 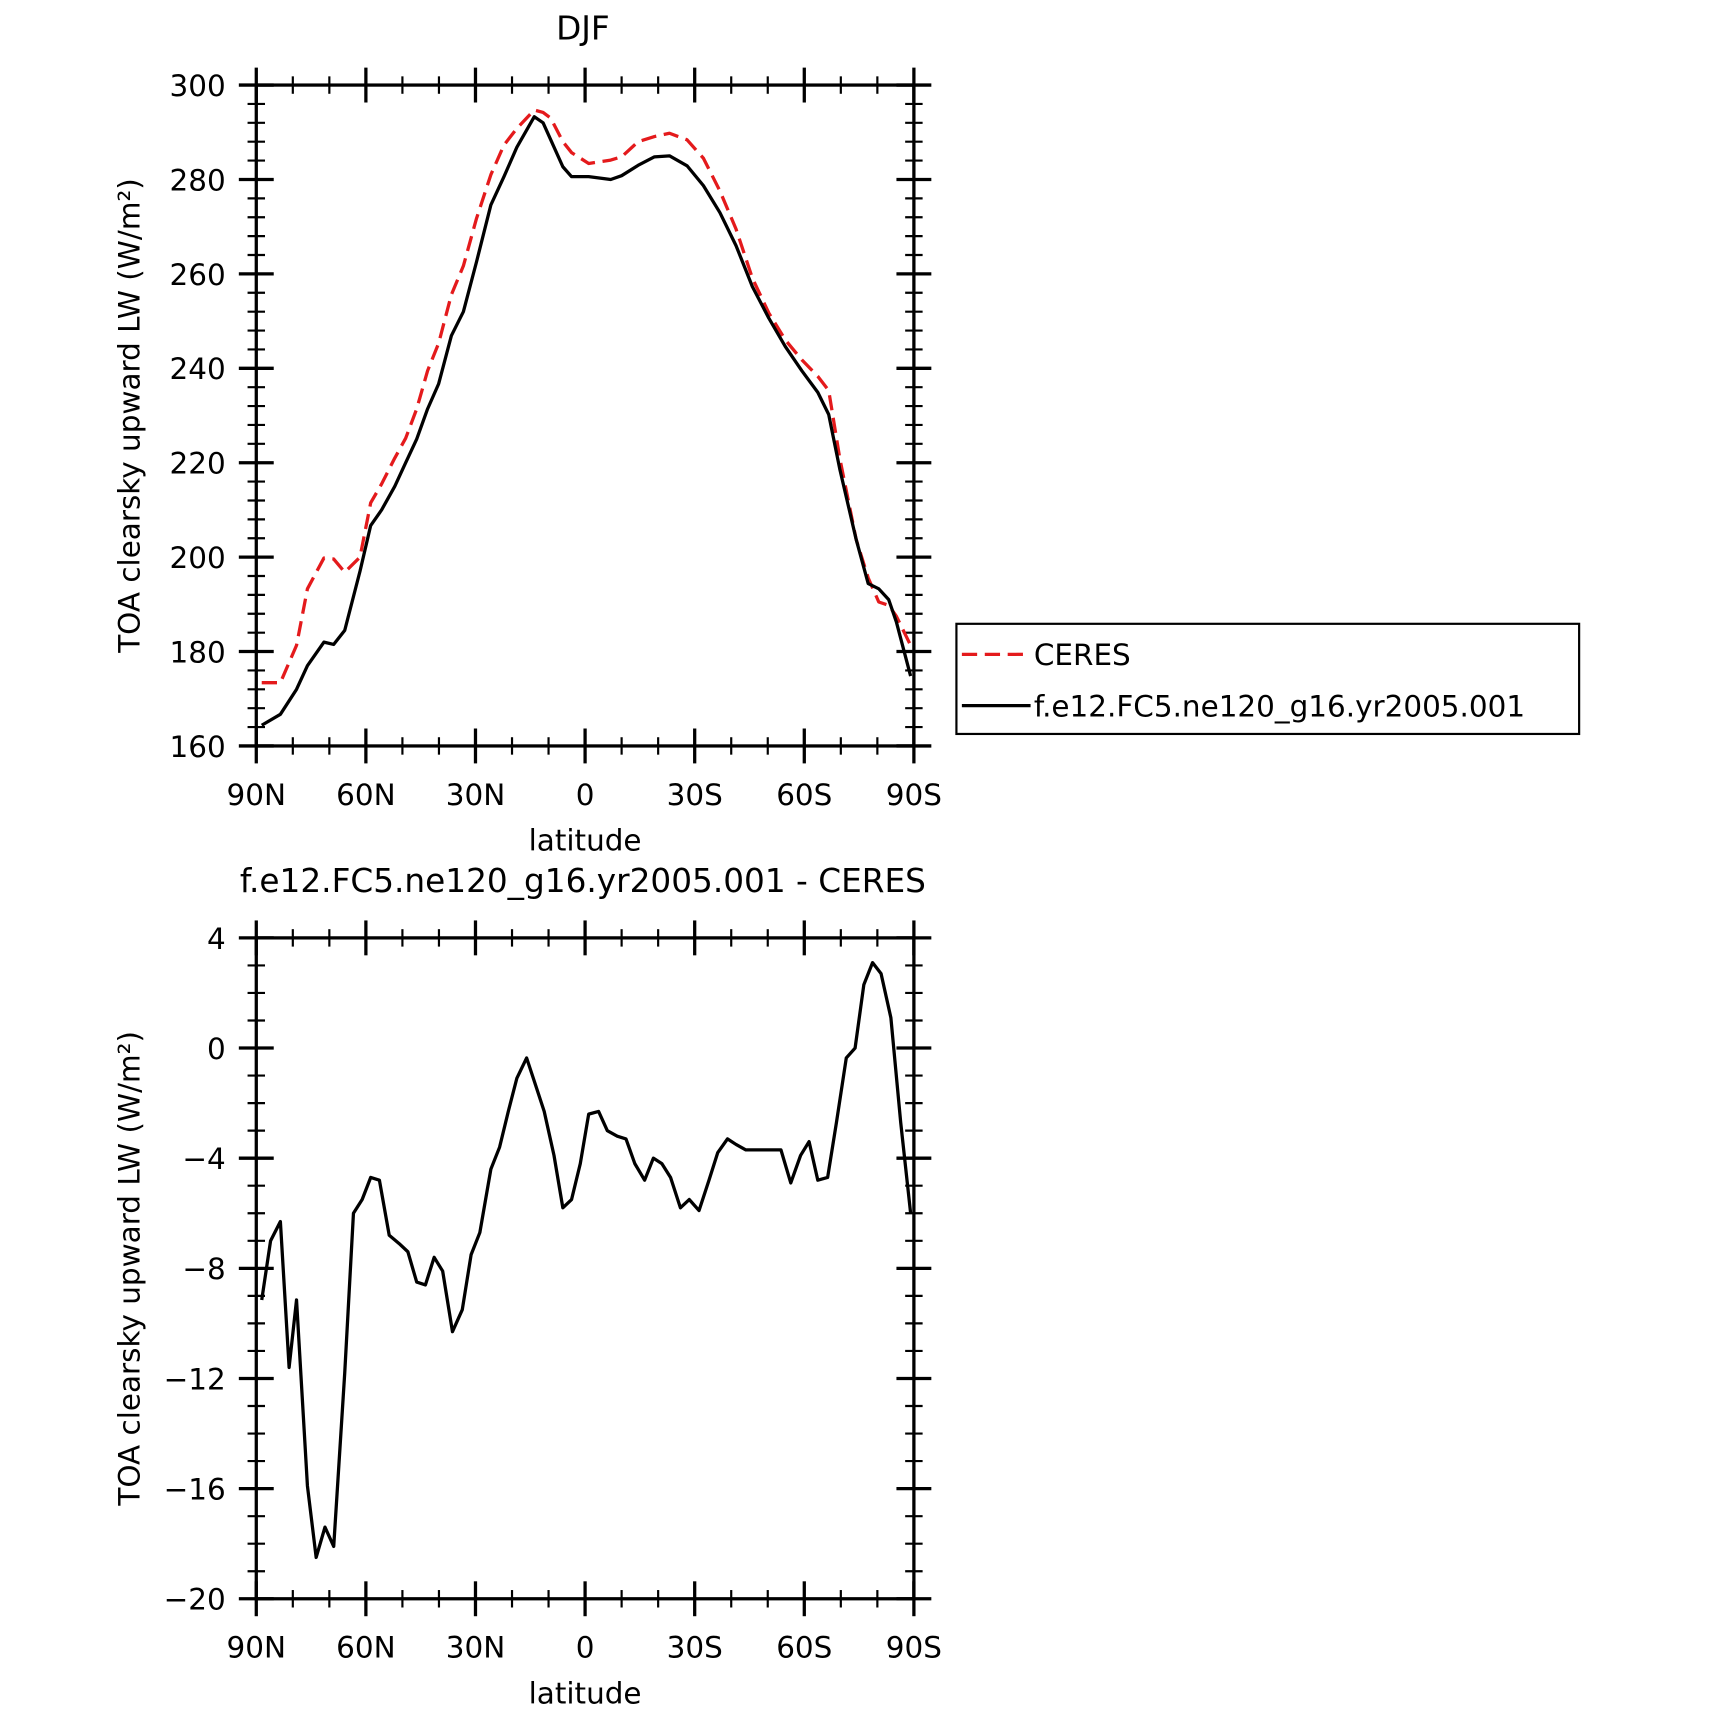 What do you see at coordinates (198, 369) in the screenshot?
I see `y-tick-label: 240` at bounding box center [198, 369].